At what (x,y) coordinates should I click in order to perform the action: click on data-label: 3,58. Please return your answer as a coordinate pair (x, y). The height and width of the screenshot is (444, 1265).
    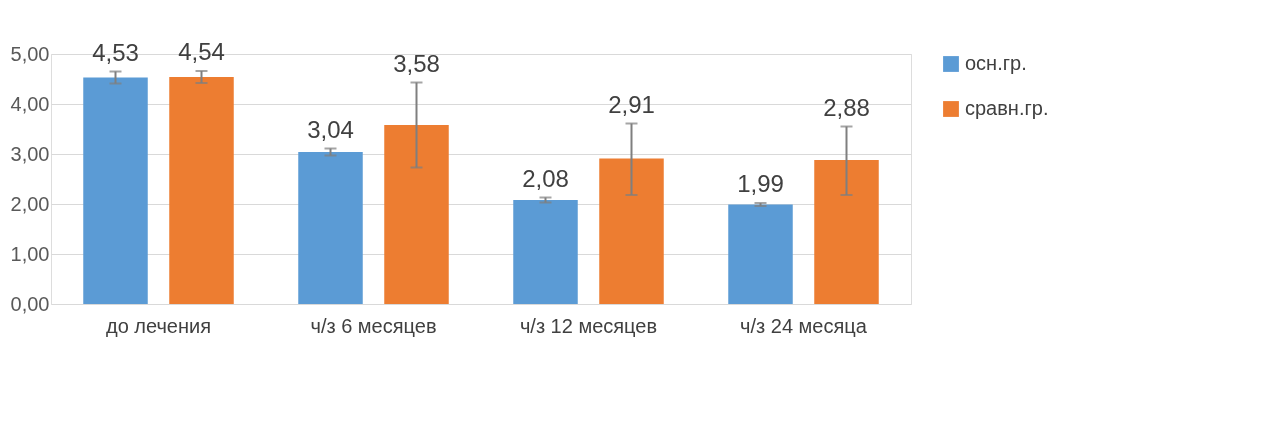
    Looking at the image, I should click on (416, 63).